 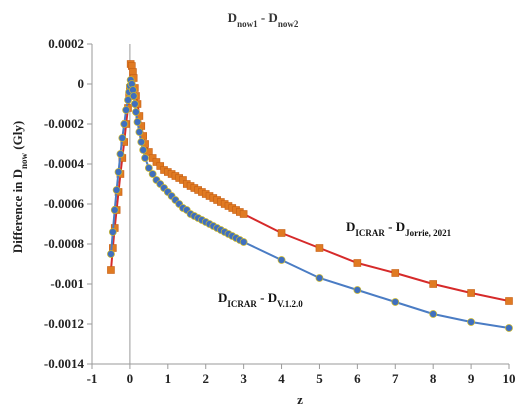 I want to click on annotation-v120-sub1: ICRAR, so click(x=242, y=304).